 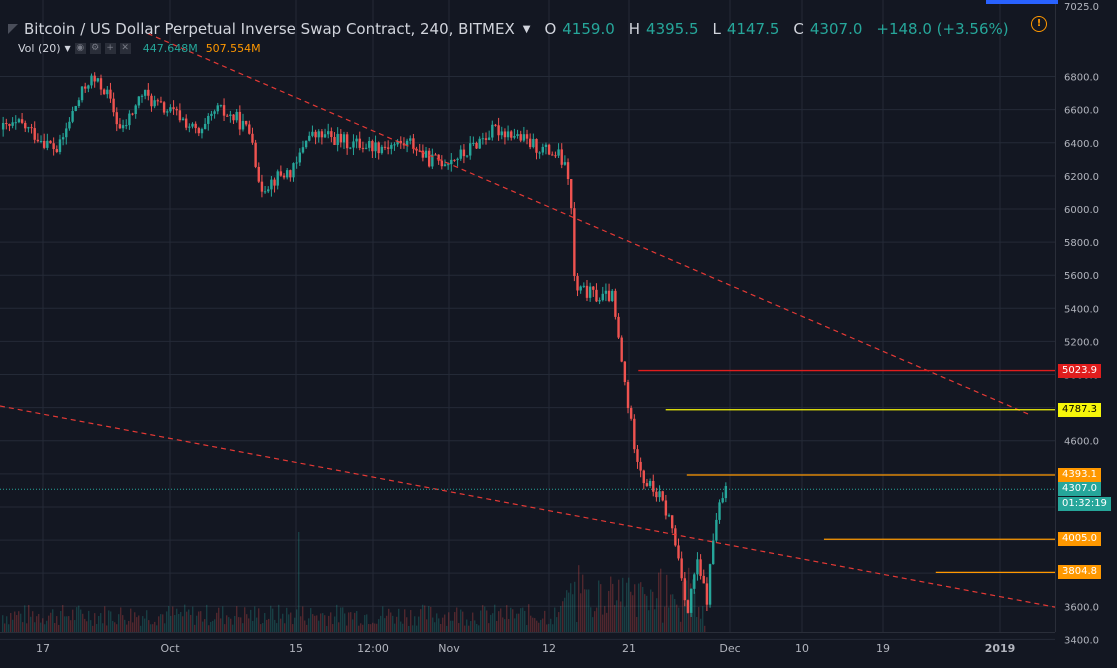 I want to click on collapse-icon, so click(x=13, y=29).